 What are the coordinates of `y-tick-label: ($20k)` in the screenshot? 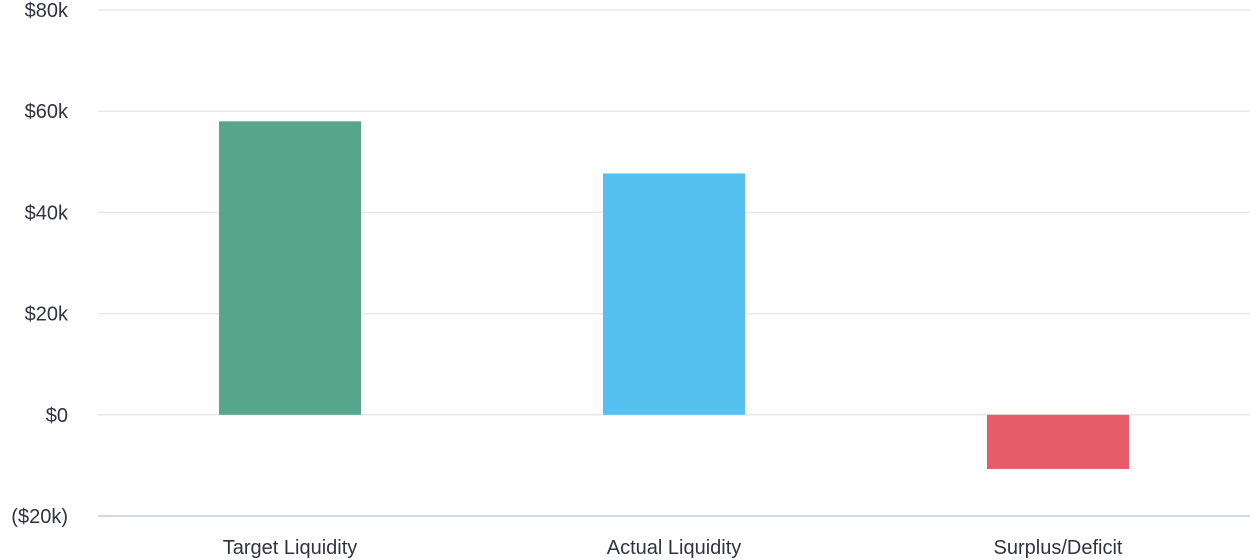 It's located at (39, 517).